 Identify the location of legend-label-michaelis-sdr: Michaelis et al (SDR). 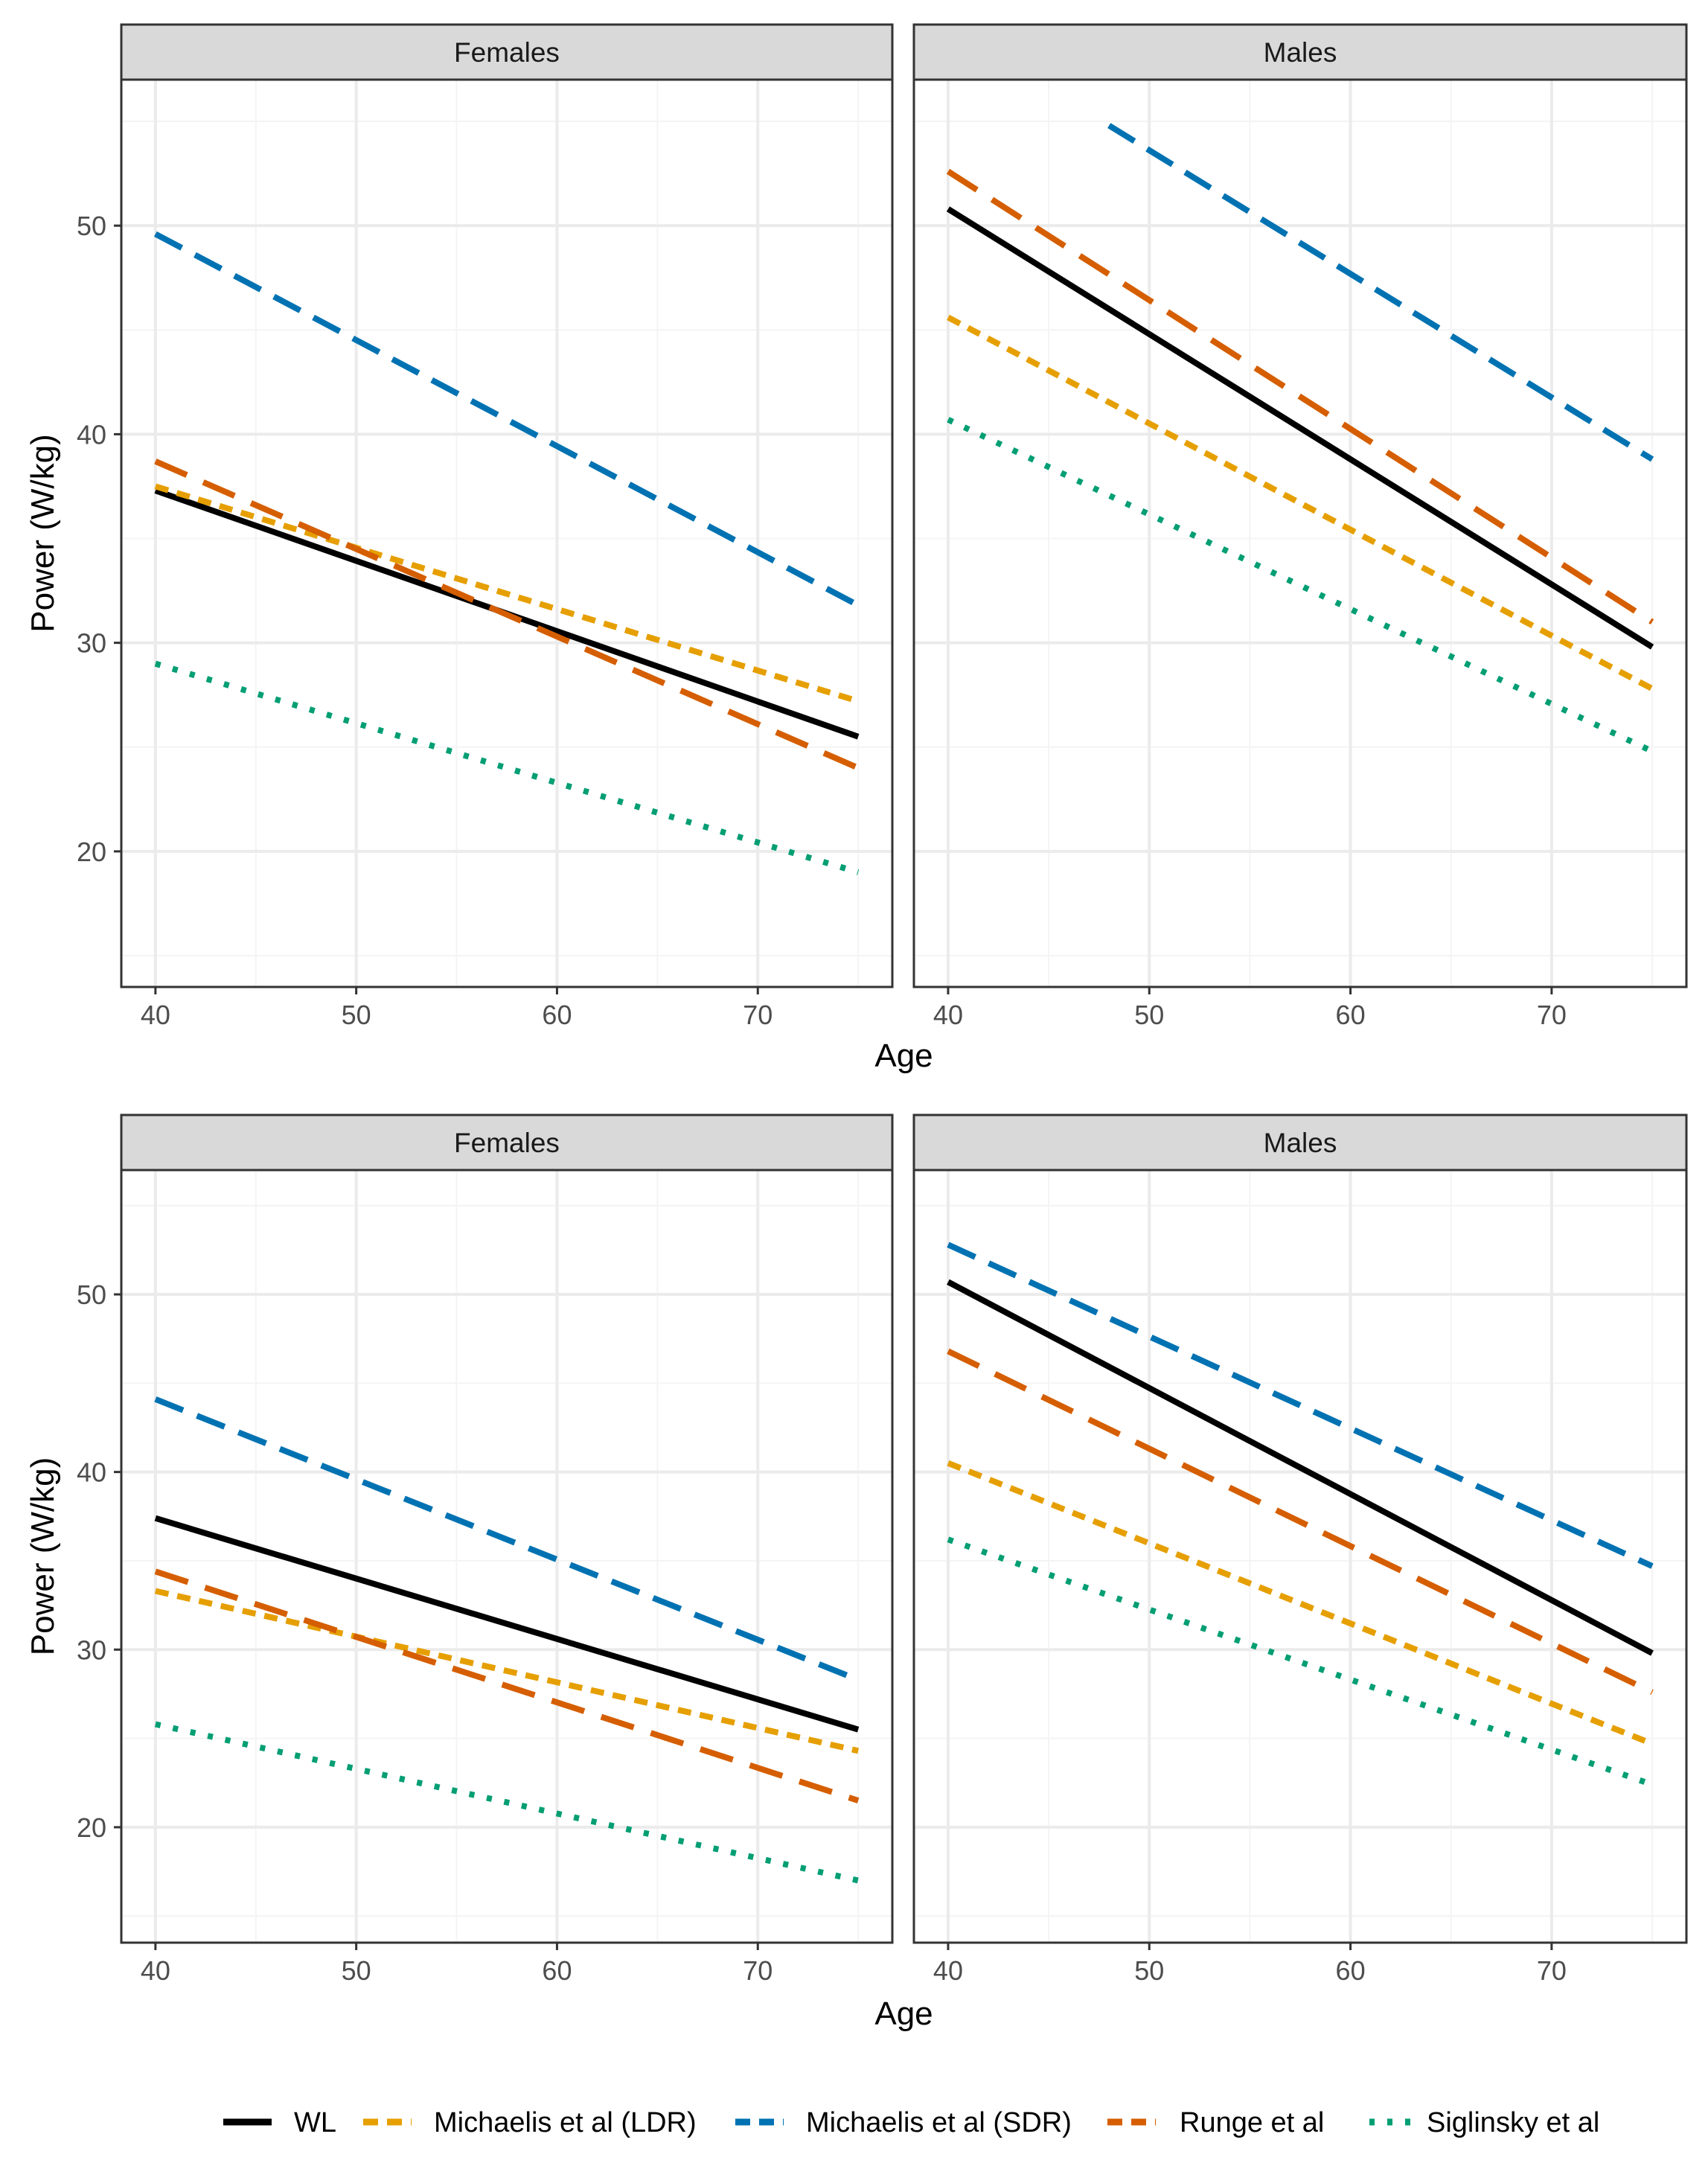
(939, 2122).